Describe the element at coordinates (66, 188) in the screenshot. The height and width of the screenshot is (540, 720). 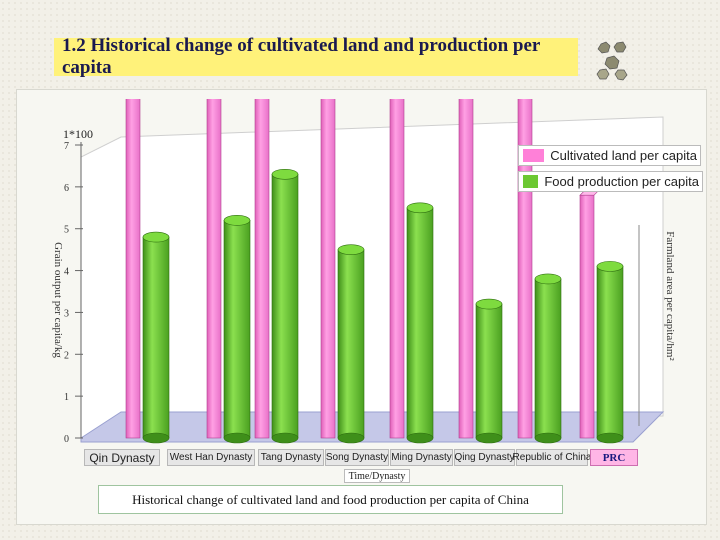
I see `y-left-tick-label: 6` at that location.